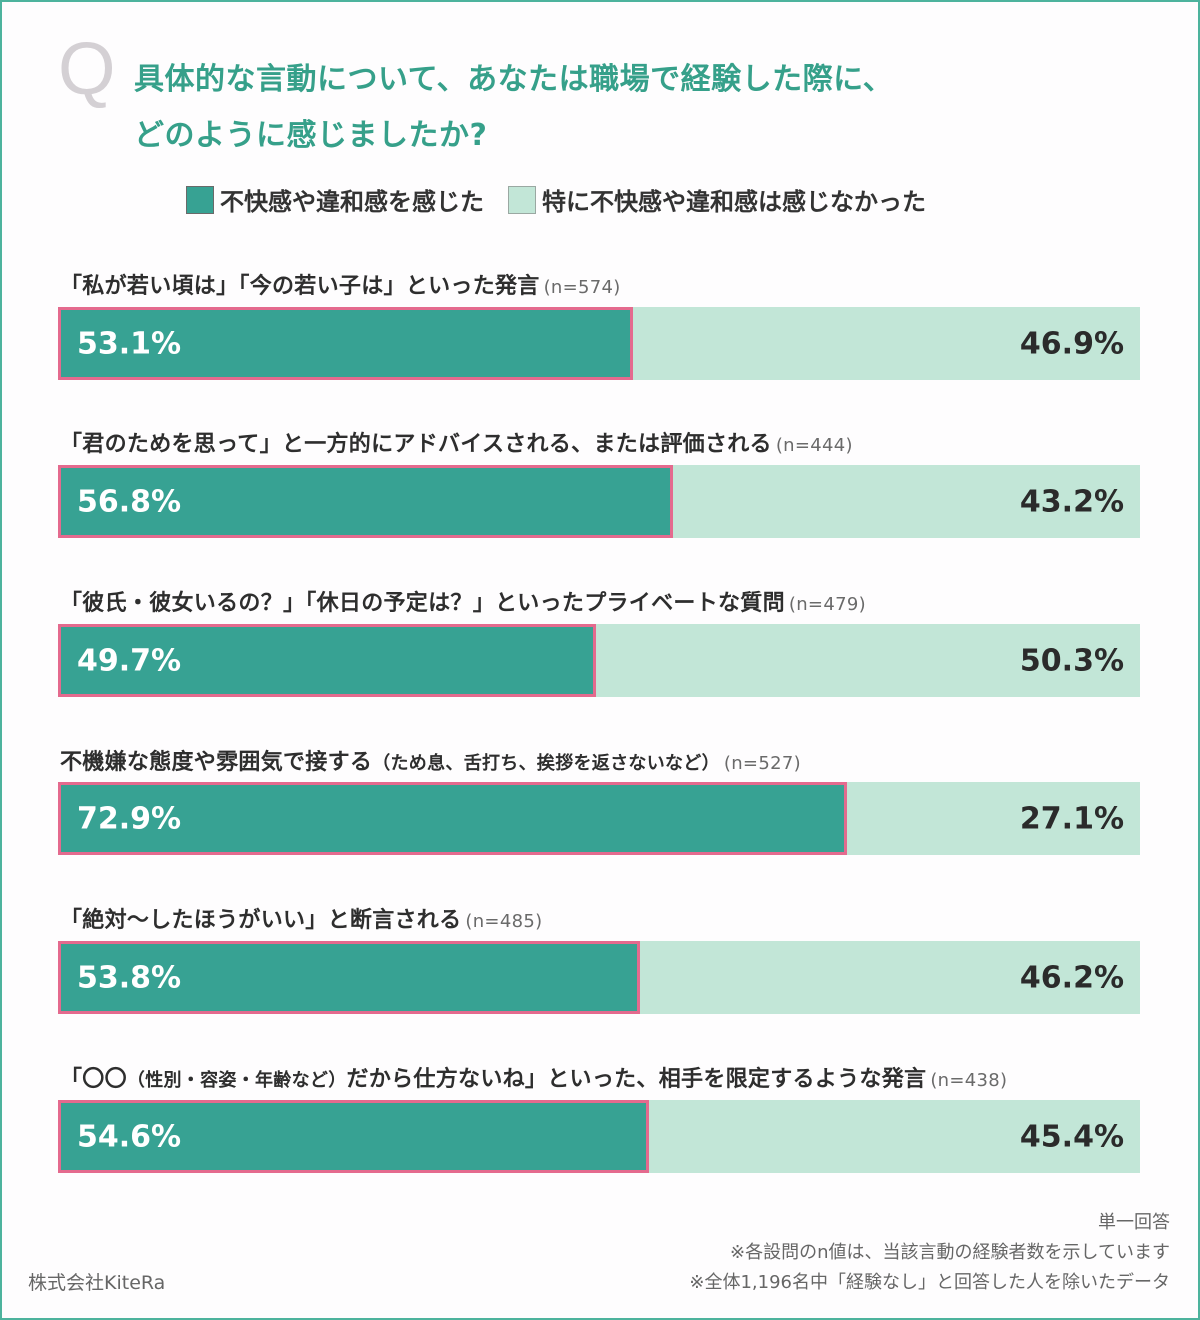 The height and width of the screenshot is (1320, 1200). What do you see at coordinates (1071, 1136) in the screenshot?
I see `value-not-uncomfortable: 45.4%` at bounding box center [1071, 1136].